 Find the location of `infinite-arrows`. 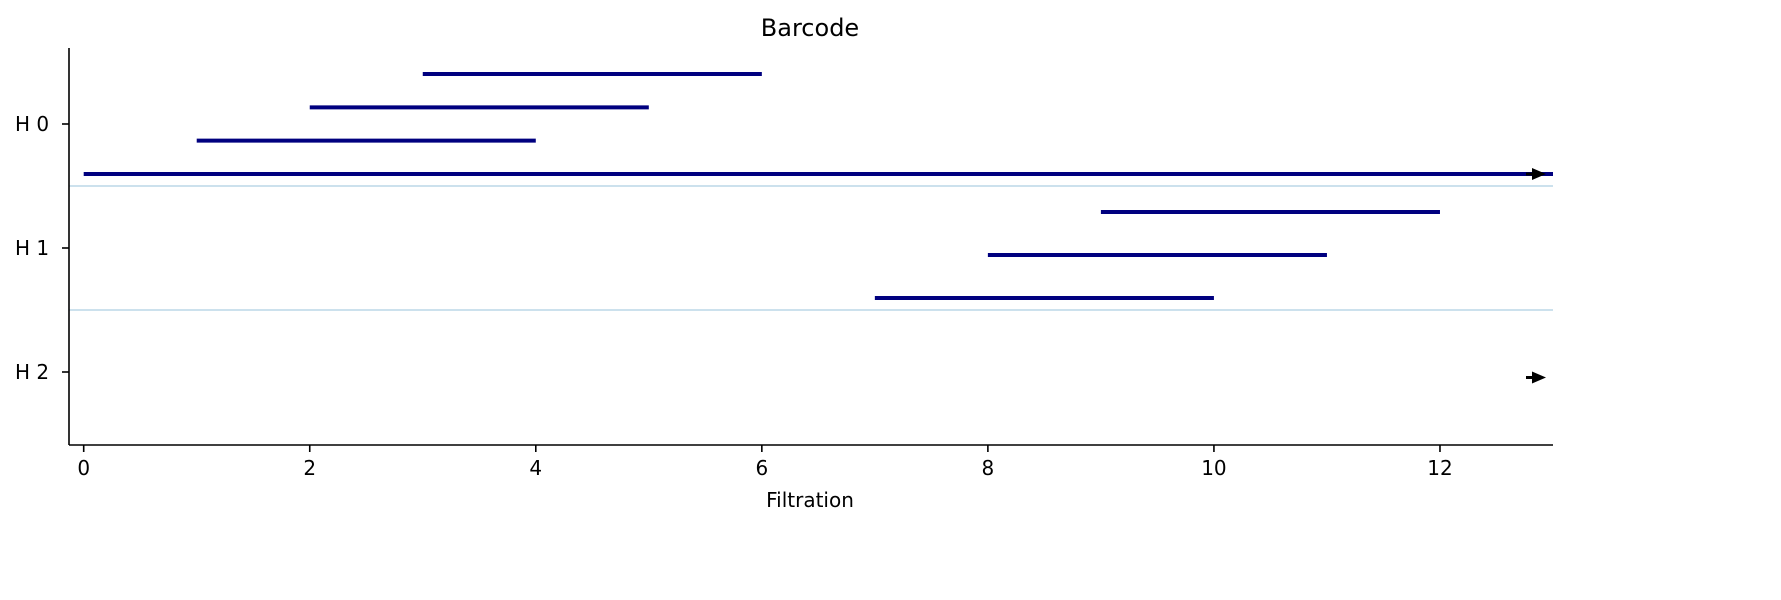

infinite-arrows is located at coordinates (1536, 276).